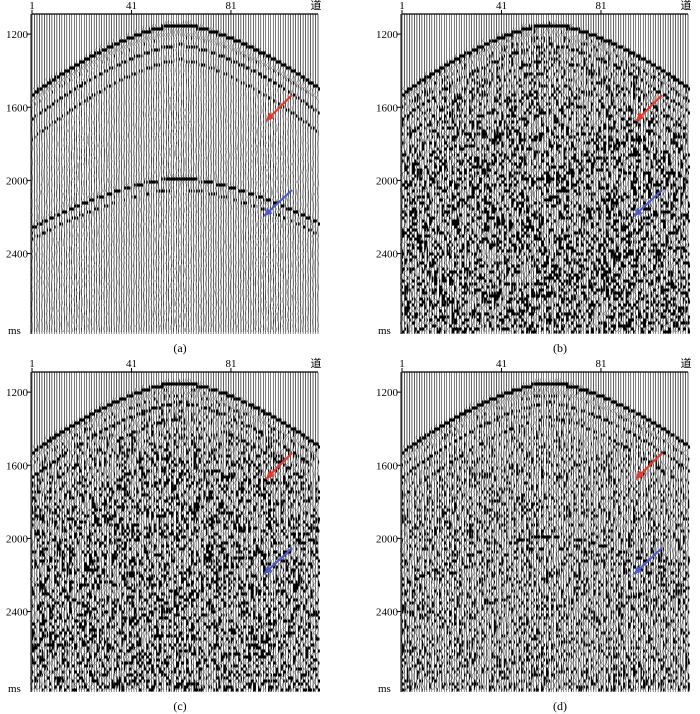 The width and height of the screenshot is (700, 714). What do you see at coordinates (278, 561) in the screenshot?
I see `blue-arrow-icon` at bounding box center [278, 561].